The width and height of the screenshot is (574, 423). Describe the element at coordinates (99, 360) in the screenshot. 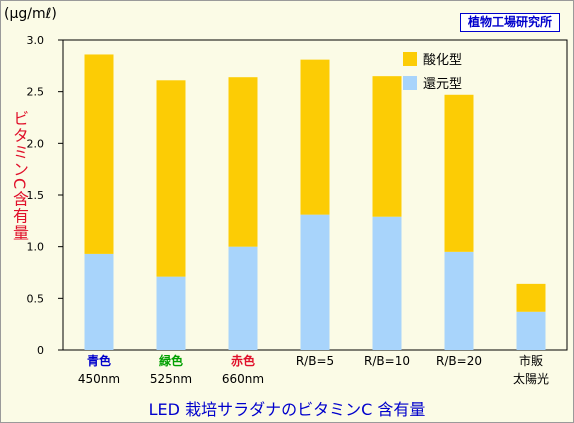

I see `x-tick-label: 青色` at that location.